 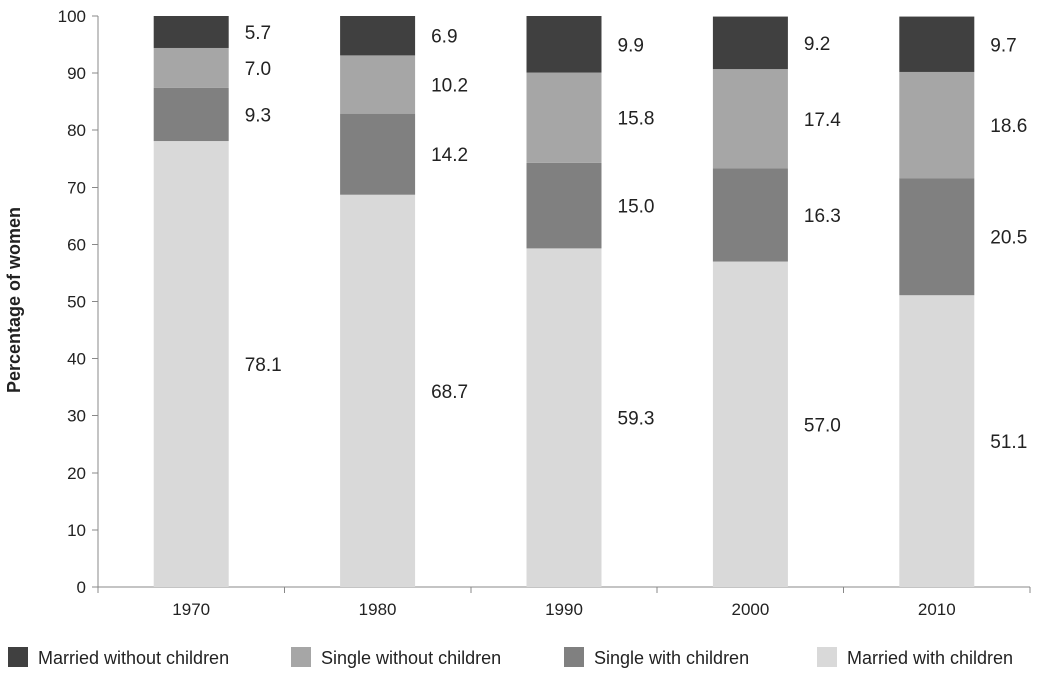 What do you see at coordinates (750, 609) in the screenshot?
I see `x-tick-label: 2000` at bounding box center [750, 609].